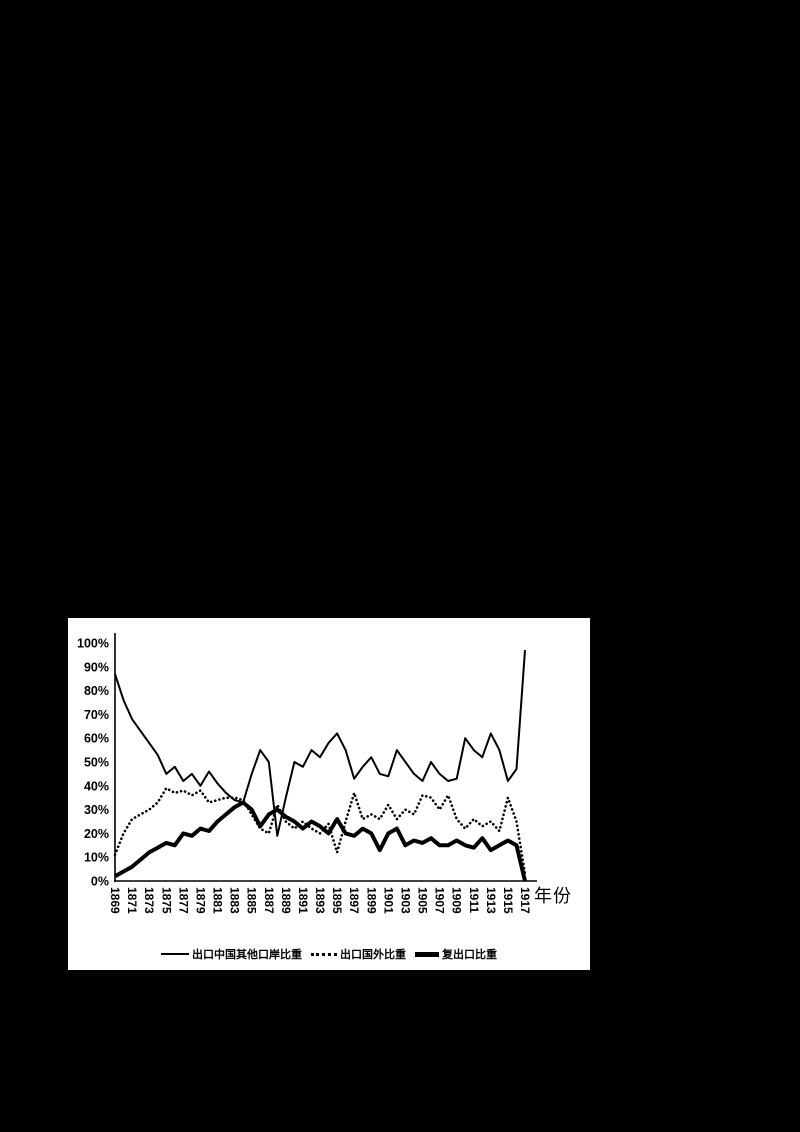 Image resolution: width=800 pixels, height=1132 pixels. Describe the element at coordinates (388, 900) in the screenshot. I see `svg-text: 1901` at that location.